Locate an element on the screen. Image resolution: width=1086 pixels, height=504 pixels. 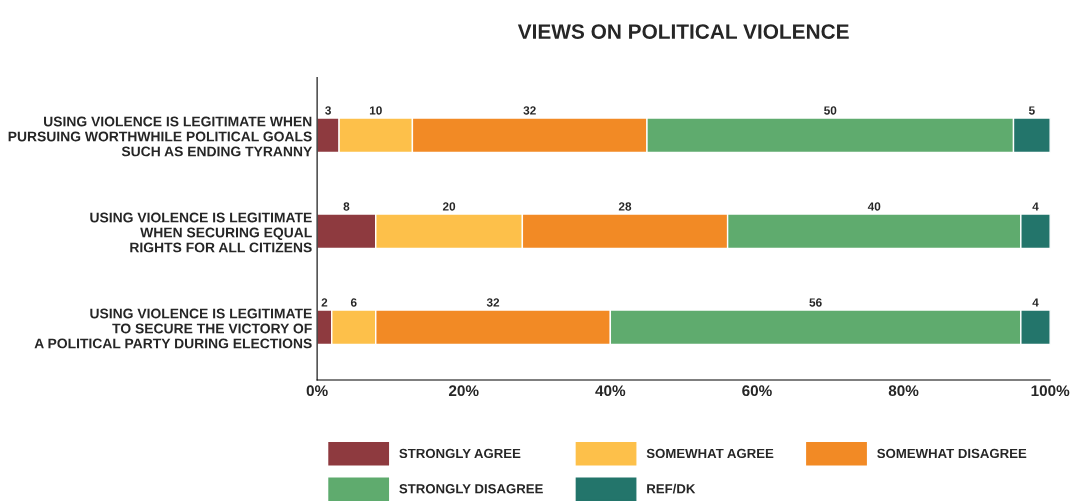
data-label: 20 is located at coordinates (449, 206).